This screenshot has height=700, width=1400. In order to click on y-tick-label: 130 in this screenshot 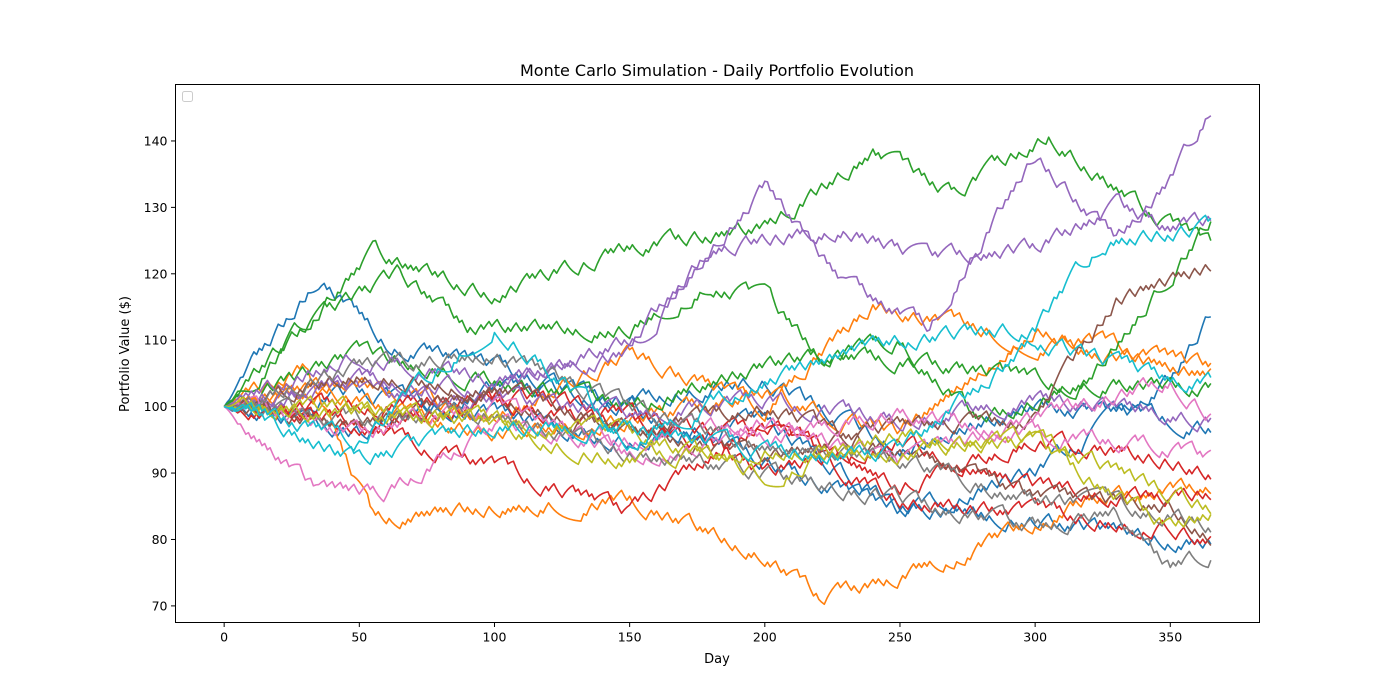, I will do `click(156, 207)`.